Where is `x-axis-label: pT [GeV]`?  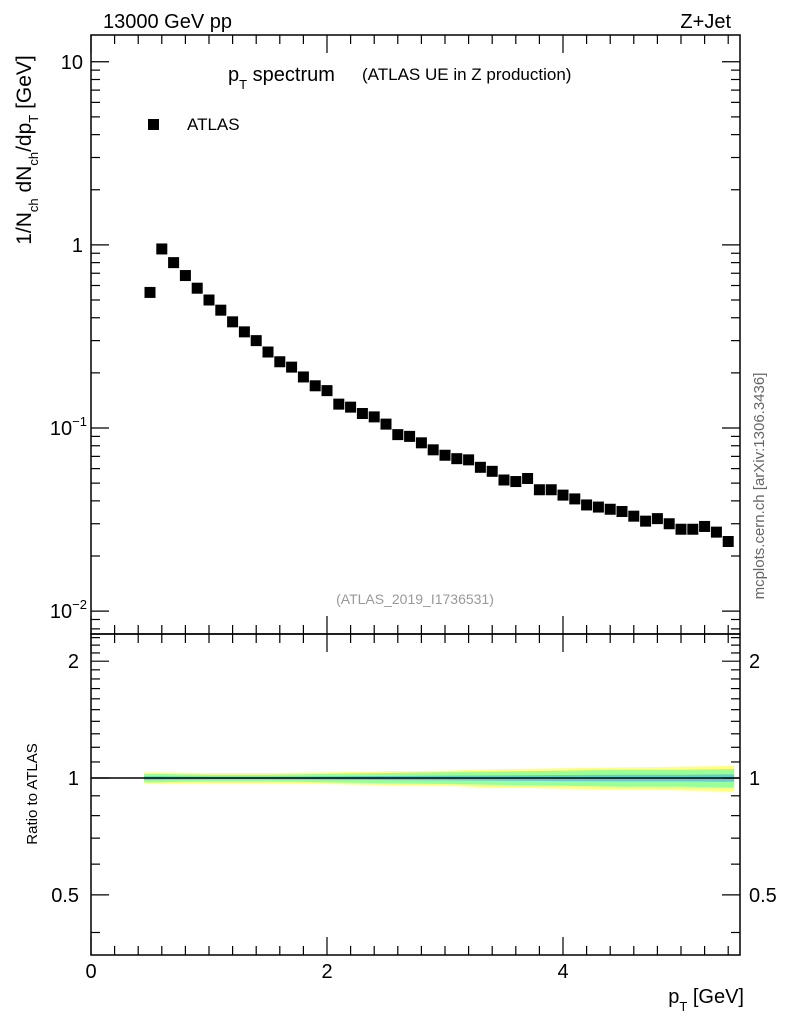 x-axis-label: pT [GeV] is located at coordinates (706, 1000).